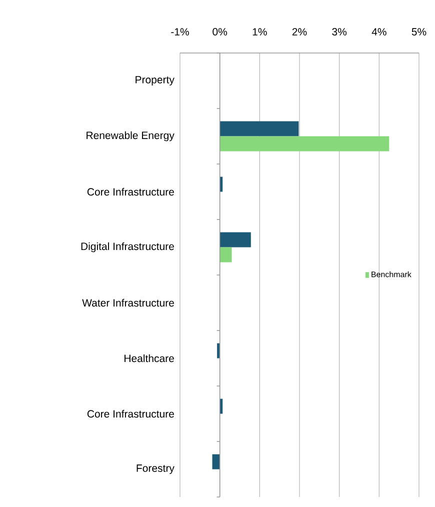 The image size is (435, 507). I want to click on x-tick-label: 2%, so click(299, 32).